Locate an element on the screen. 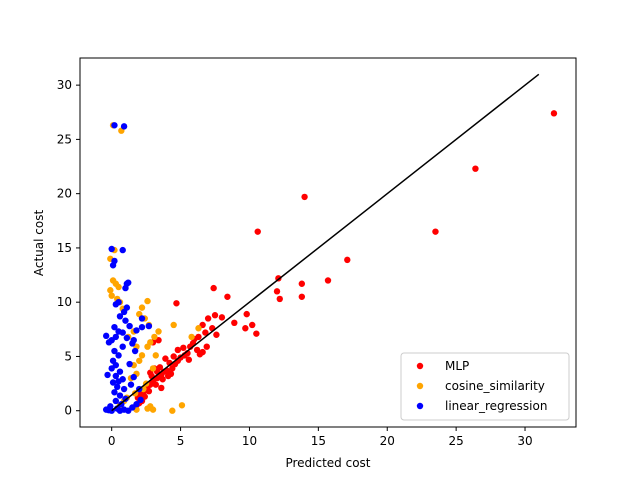  legend-items: MLP cosine_similarity linear_regression is located at coordinates (481, 386).